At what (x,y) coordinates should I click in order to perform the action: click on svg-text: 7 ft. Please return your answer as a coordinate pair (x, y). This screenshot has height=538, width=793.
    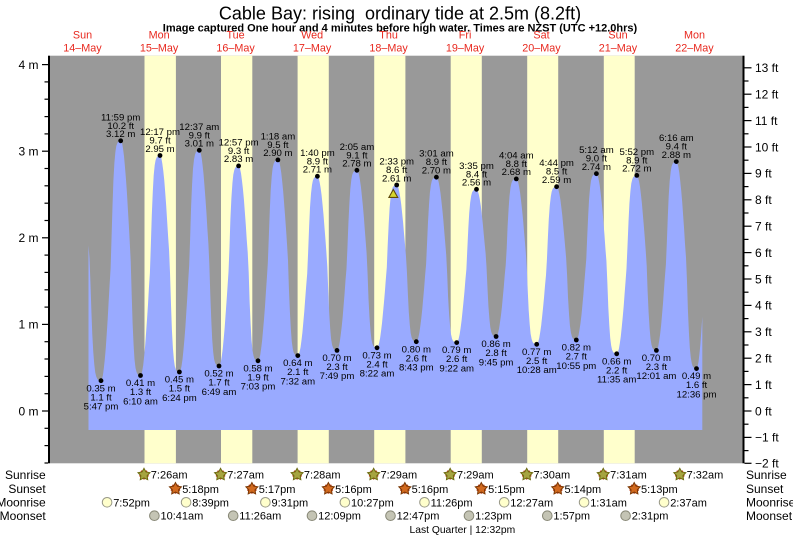
    Looking at the image, I should click on (763, 227).